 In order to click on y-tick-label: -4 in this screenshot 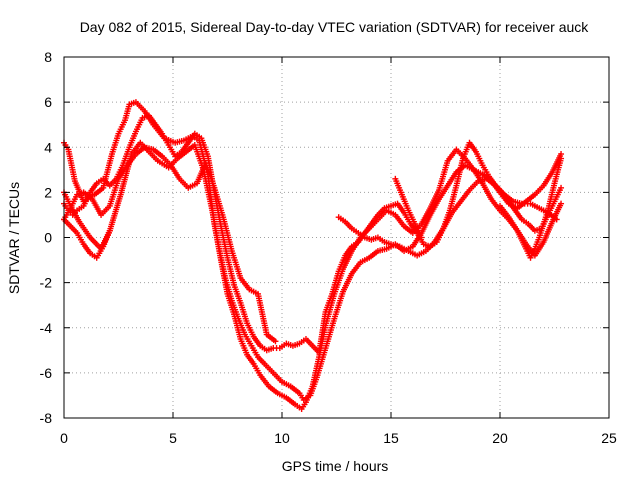, I will do `click(46, 328)`.